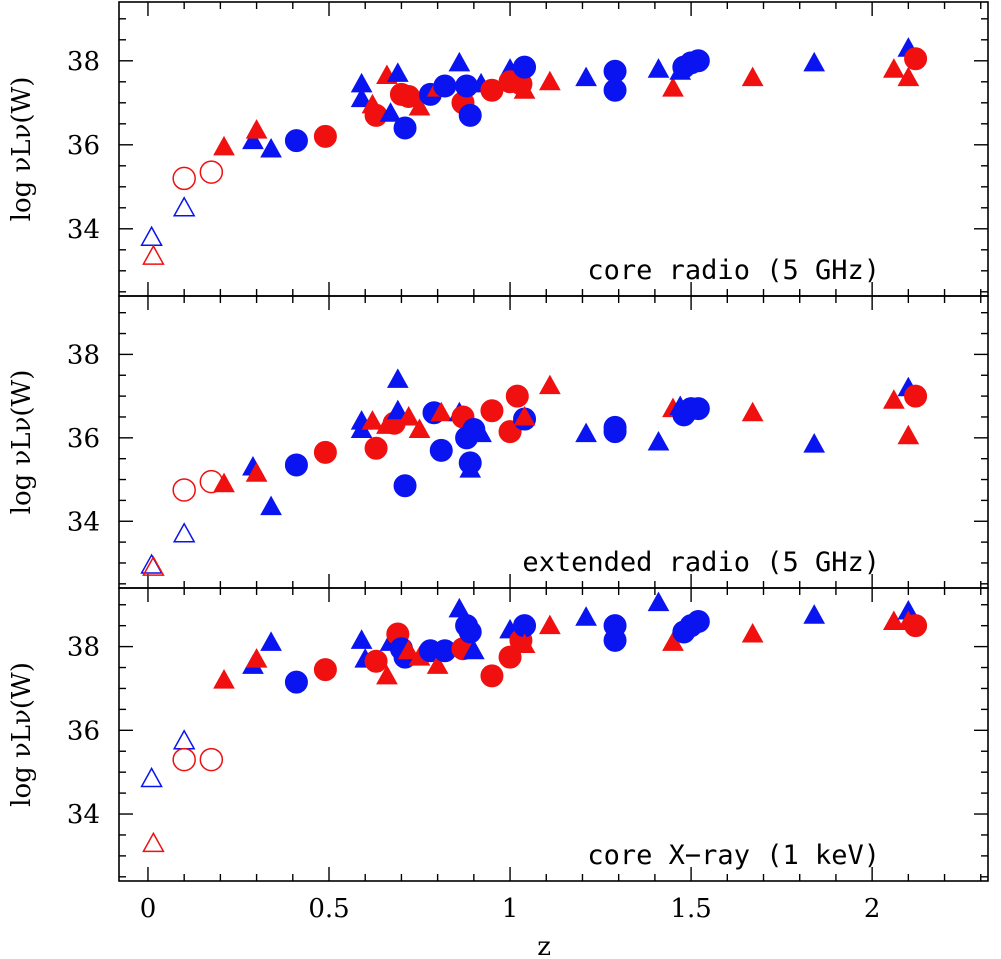 The image size is (1001, 959). Describe the element at coordinates (544, 945) in the screenshot. I see `x-axis-label: z` at that location.